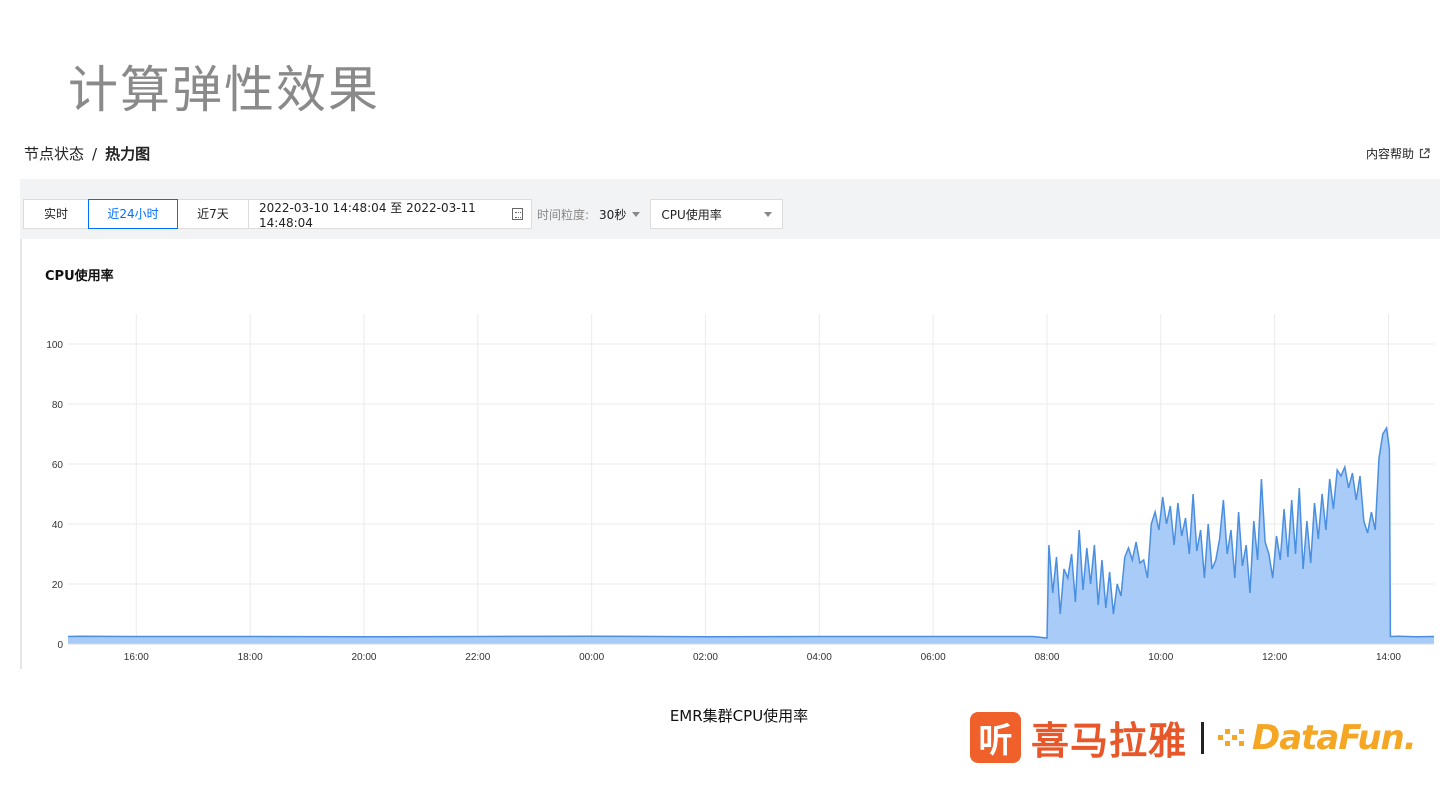  I want to click on datafun-dots-icon, so click(1232, 738).